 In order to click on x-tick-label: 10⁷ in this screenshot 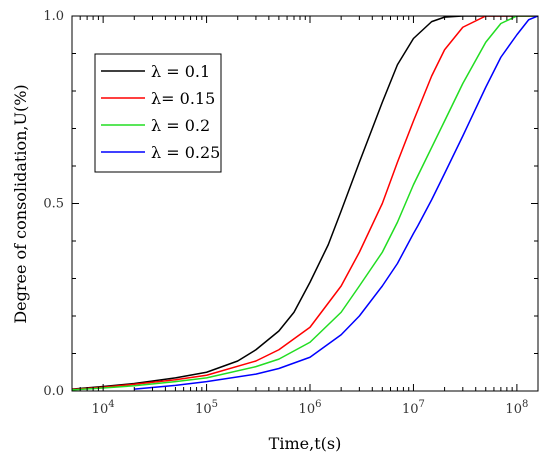, I will do `click(413, 408)`.